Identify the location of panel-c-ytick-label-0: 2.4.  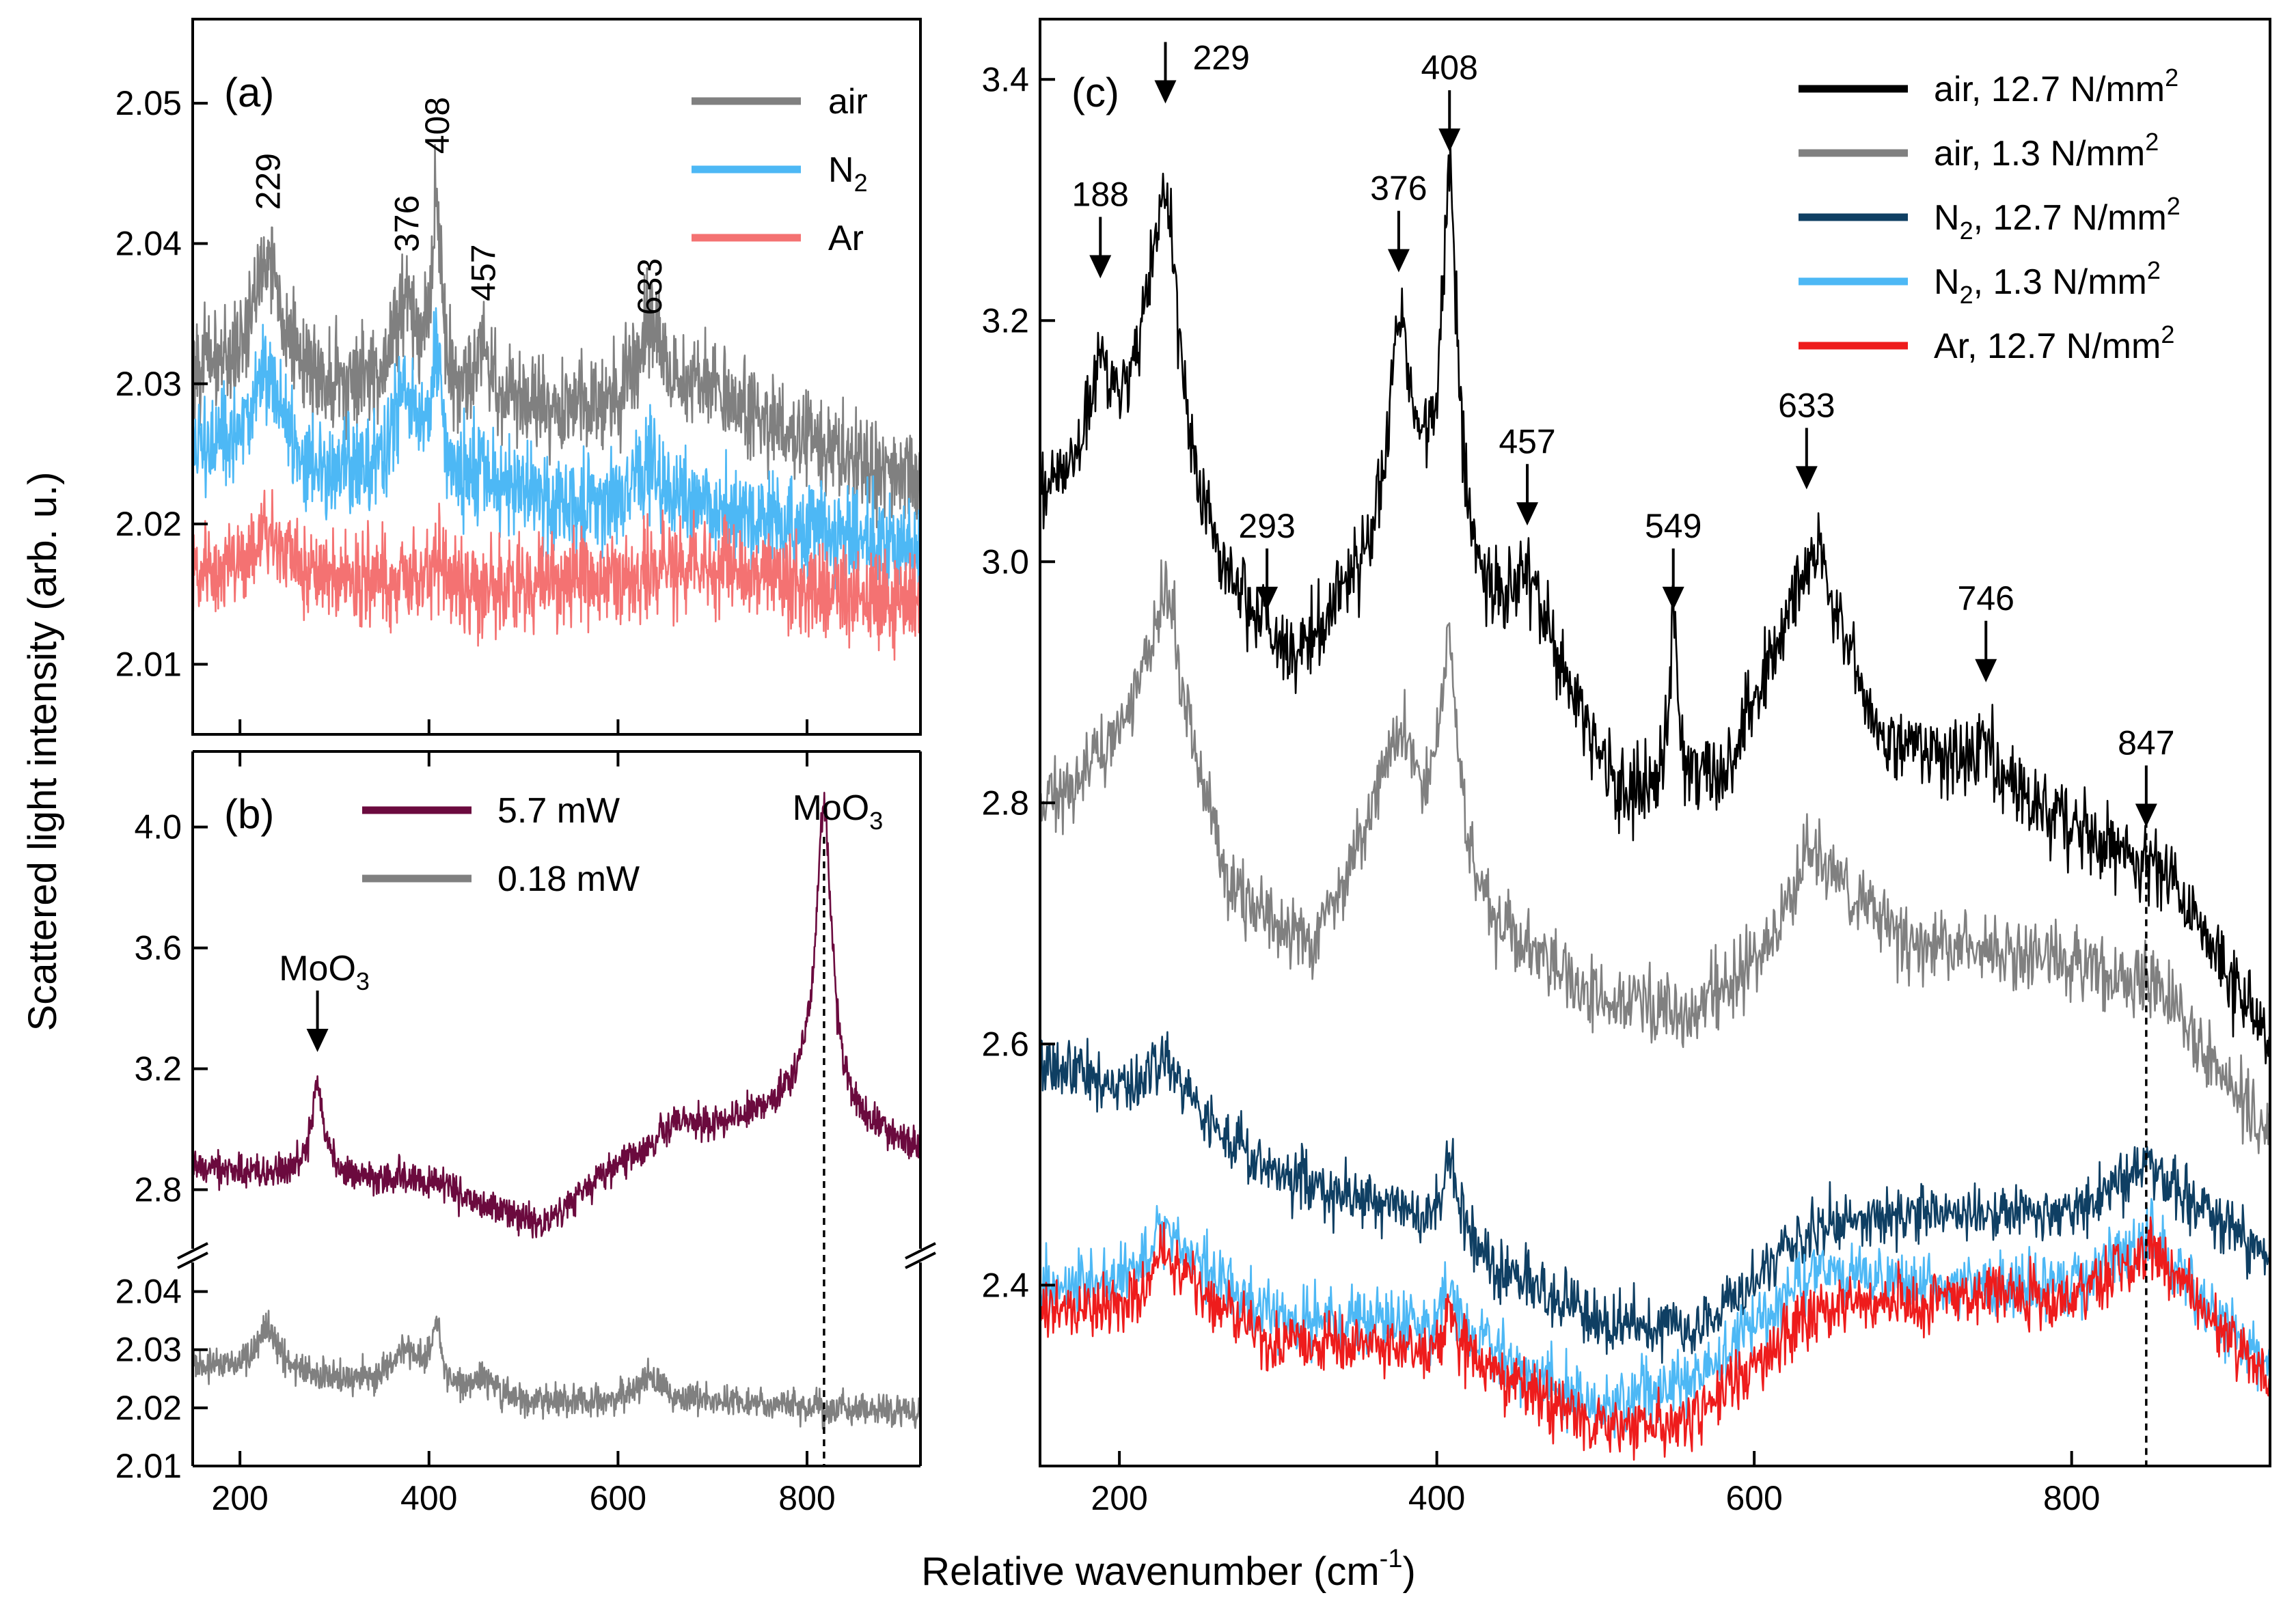
(1005, 1285).